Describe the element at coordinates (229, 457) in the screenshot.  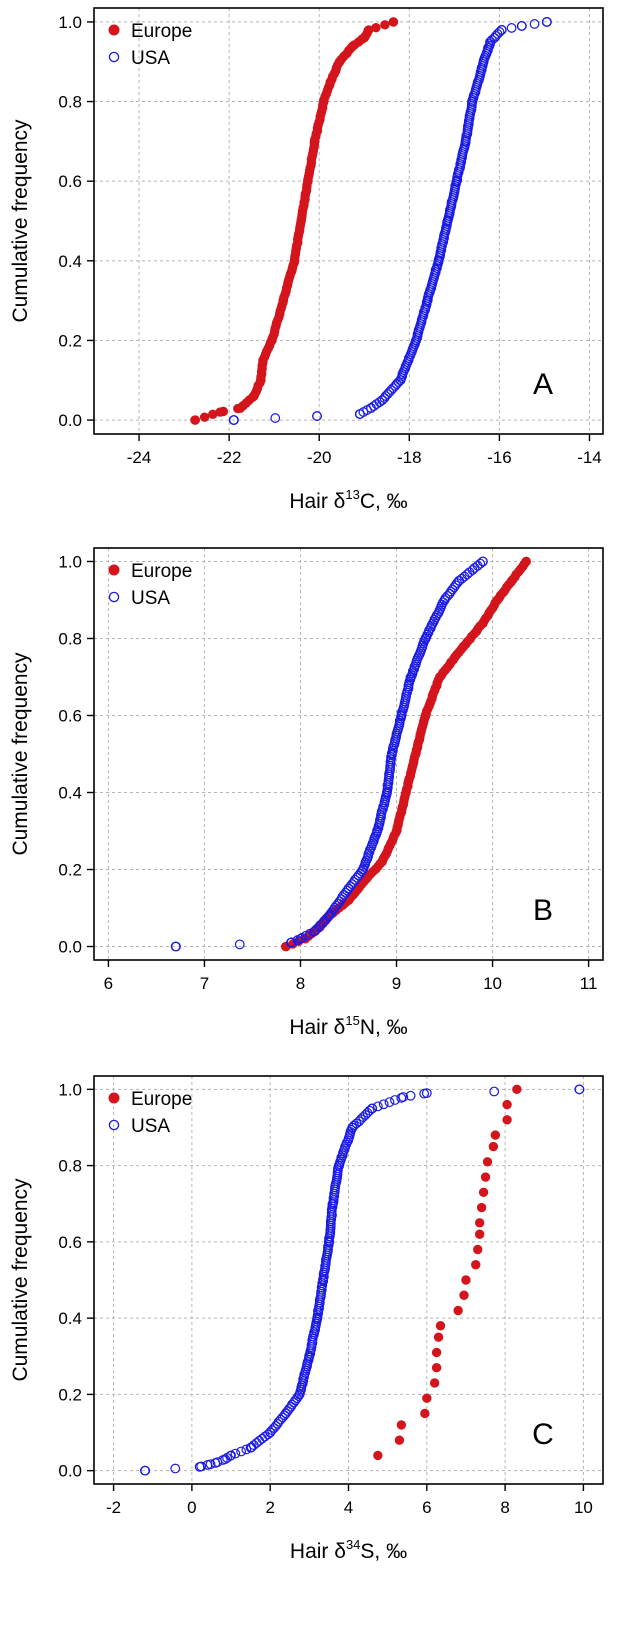
I see `x-tick-label: -22` at that location.